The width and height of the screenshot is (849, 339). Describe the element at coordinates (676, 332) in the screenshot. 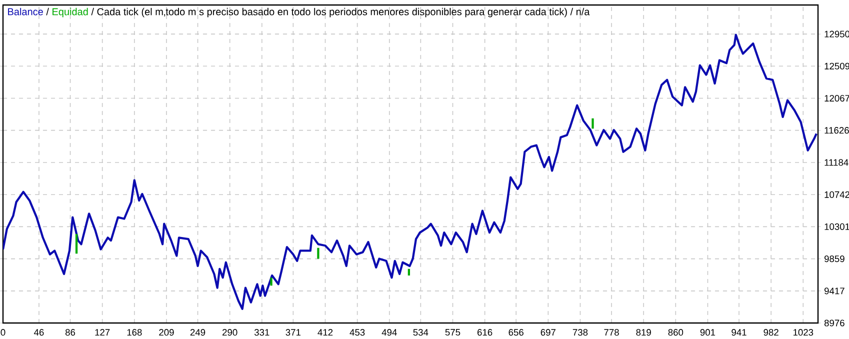

I see `x-tick-label: 860` at that location.